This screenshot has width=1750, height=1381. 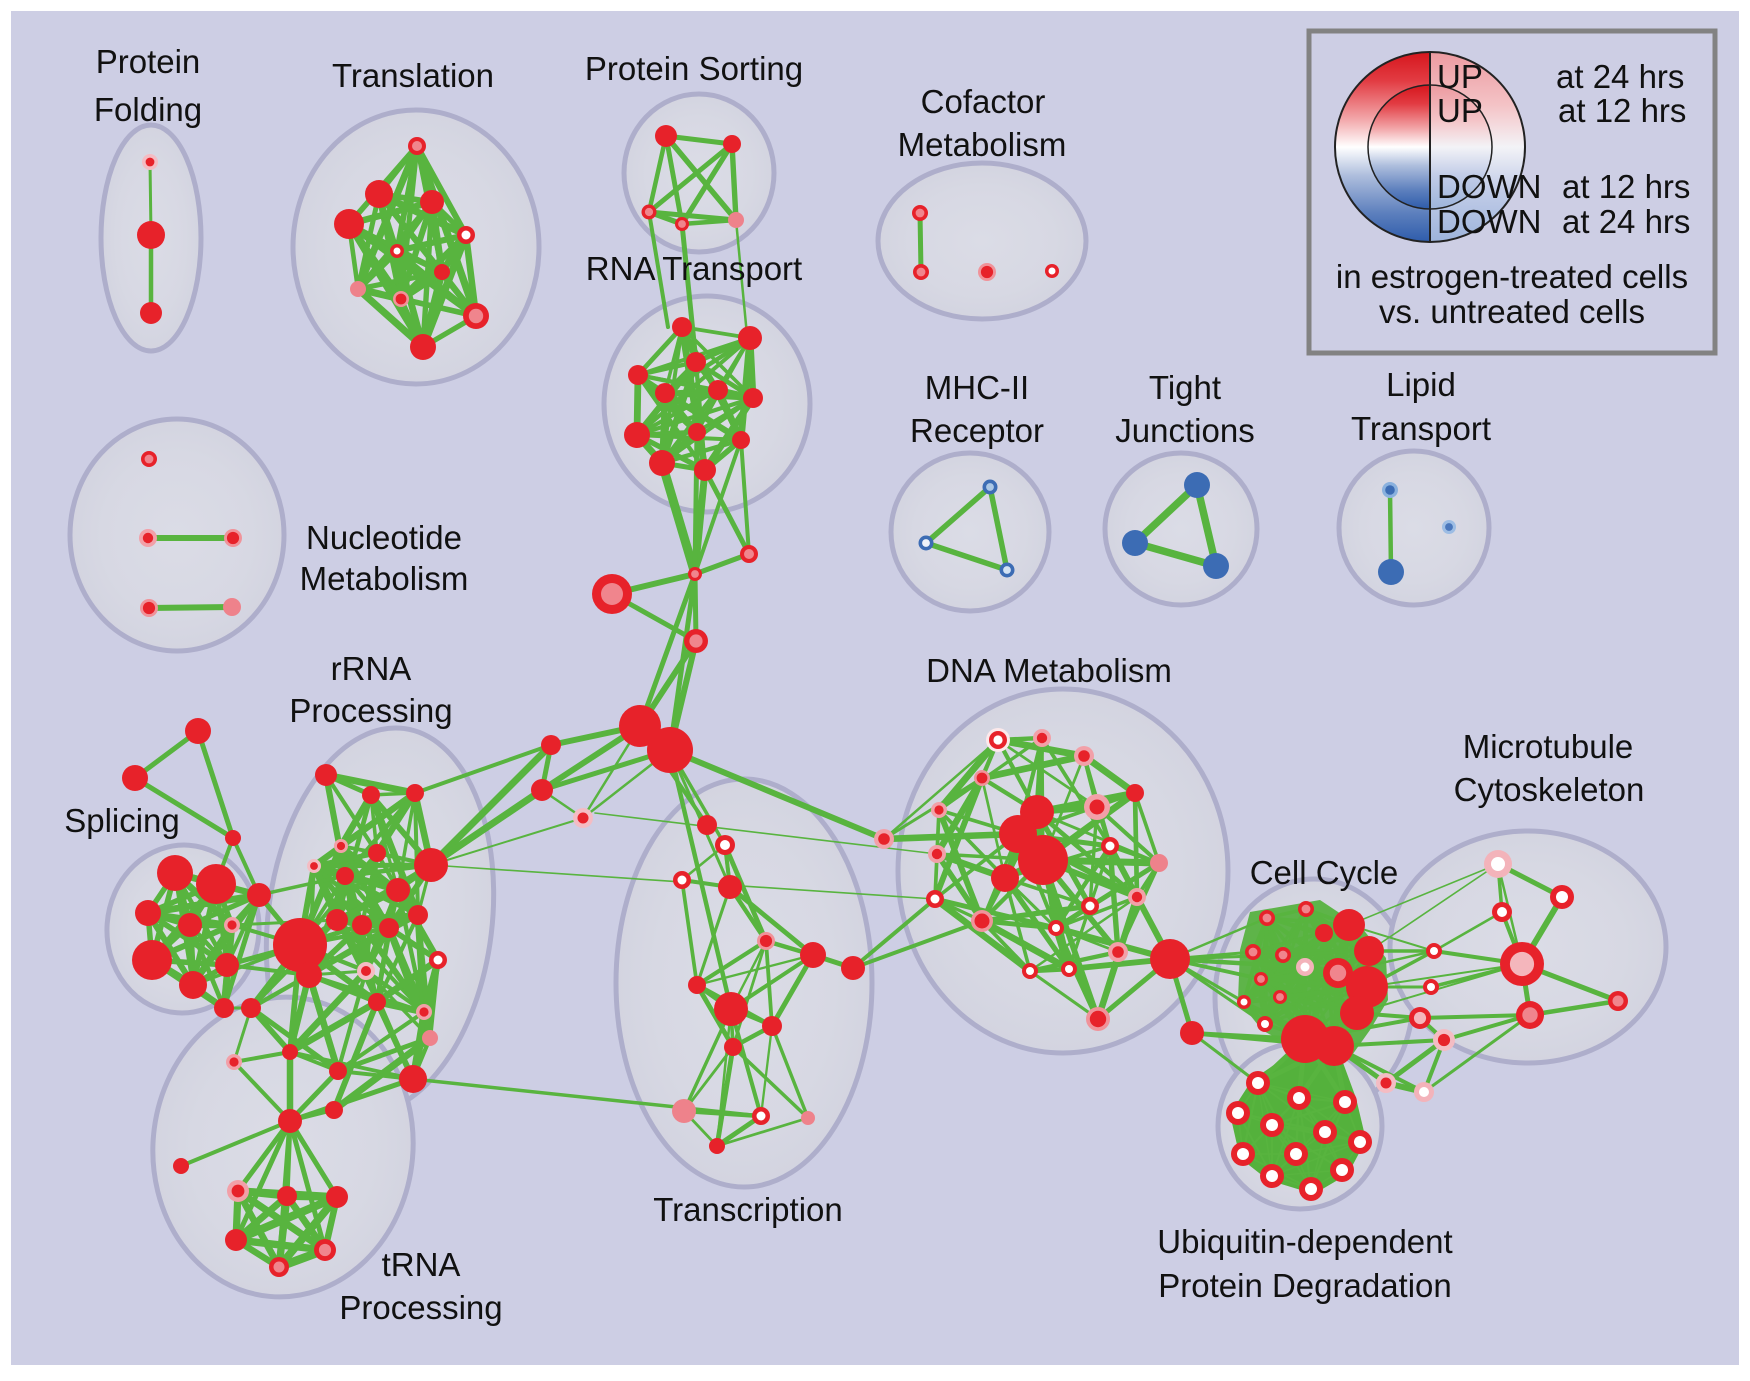 I want to click on svg-text: in estrogen-treated cells, so click(x=1512, y=276).